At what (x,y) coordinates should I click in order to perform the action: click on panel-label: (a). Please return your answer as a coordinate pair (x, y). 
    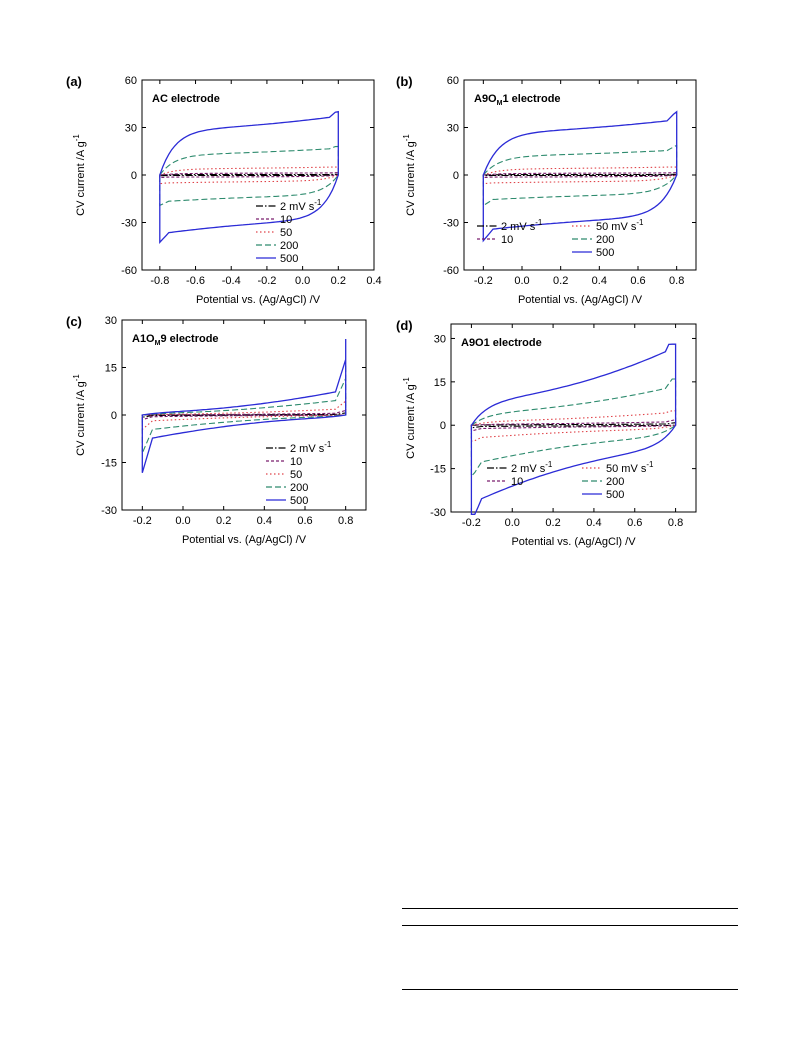
    Looking at the image, I should click on (74, 81).